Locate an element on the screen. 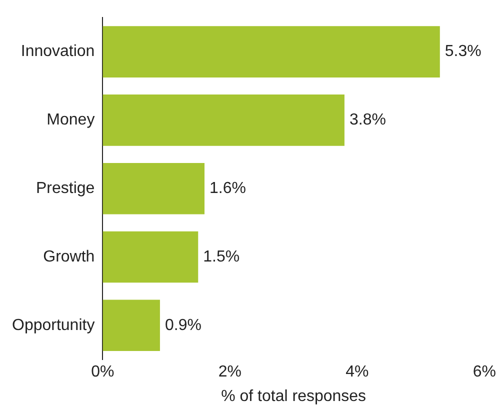 The height and width of the screenshot is (410, 499). x-tick-label: 2% is located at coordinates (230, 372).